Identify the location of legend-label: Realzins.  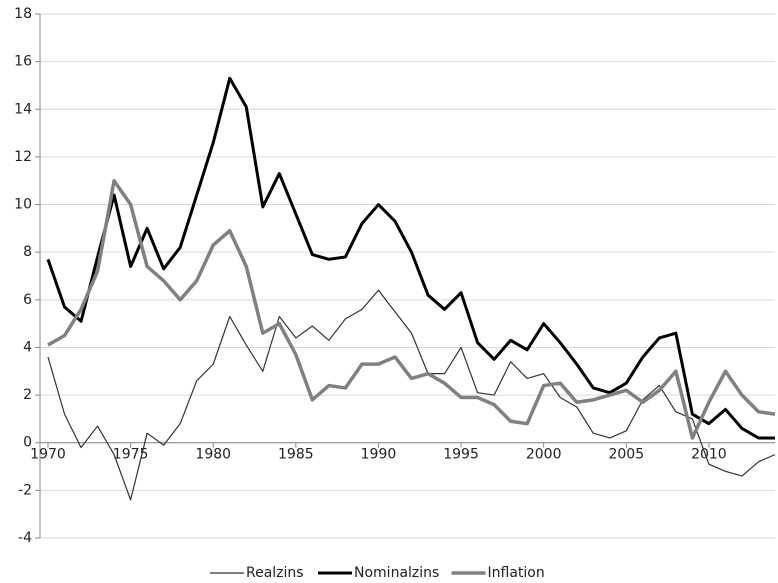
(275, 573).